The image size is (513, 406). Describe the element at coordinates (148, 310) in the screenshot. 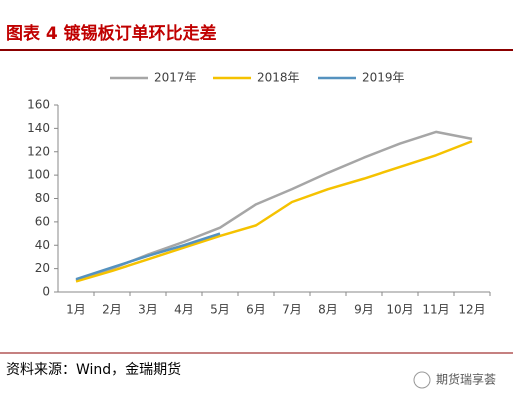

I see `x-tick-label: 3月` at that location.